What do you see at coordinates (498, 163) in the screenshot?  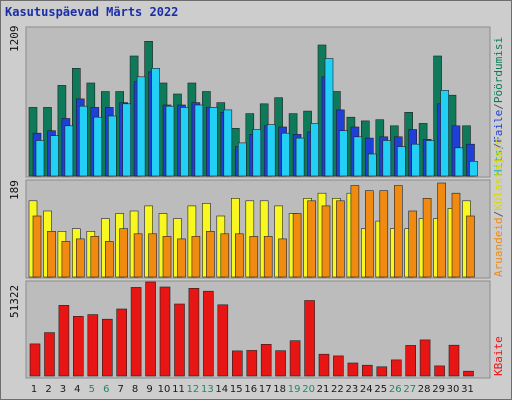 I see `legend-hits: Hits` at bounding box center [498, 163].